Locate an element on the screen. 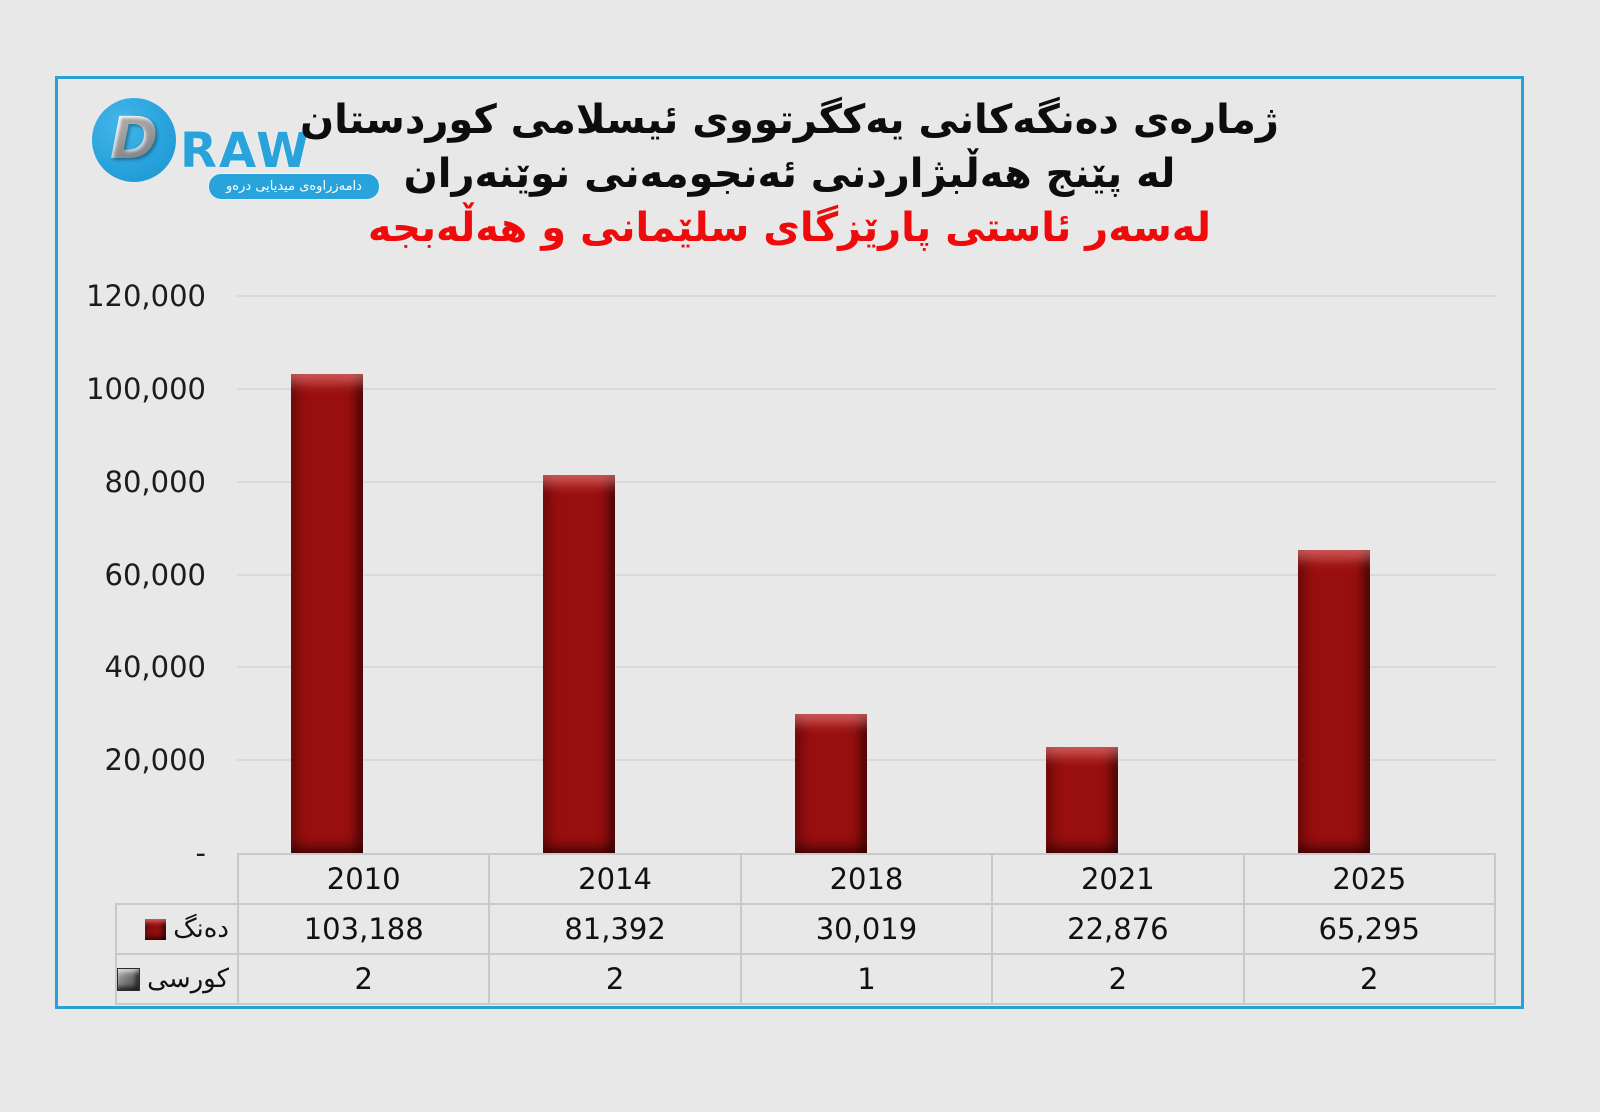 The width and height of the screenshot is (1600, 1112). series-label-cell: دەنگ is located at coordinates (177, 929).